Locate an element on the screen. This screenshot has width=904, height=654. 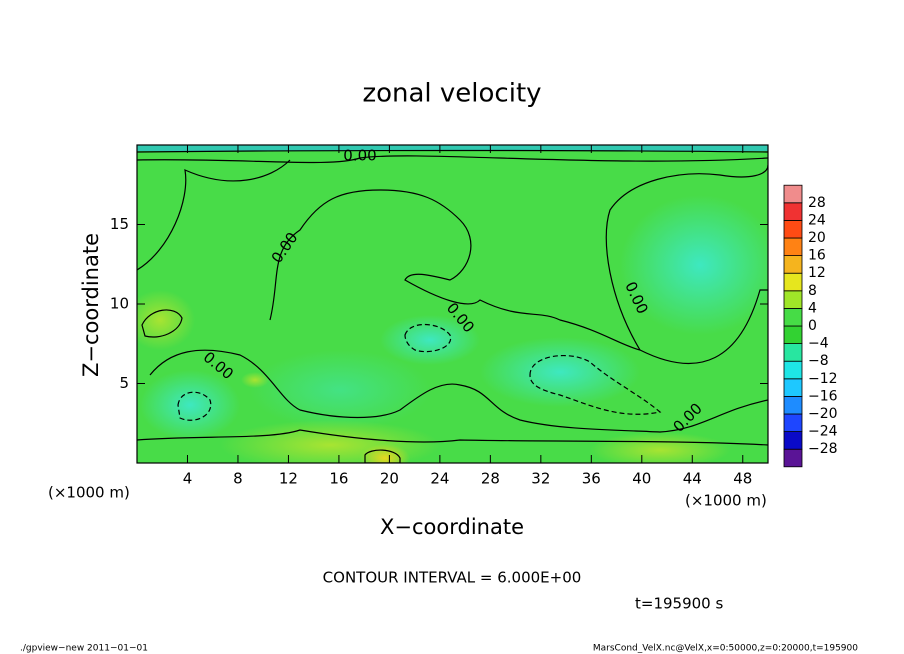
colorbar-label: −24 is located at coordinates (823, 432).